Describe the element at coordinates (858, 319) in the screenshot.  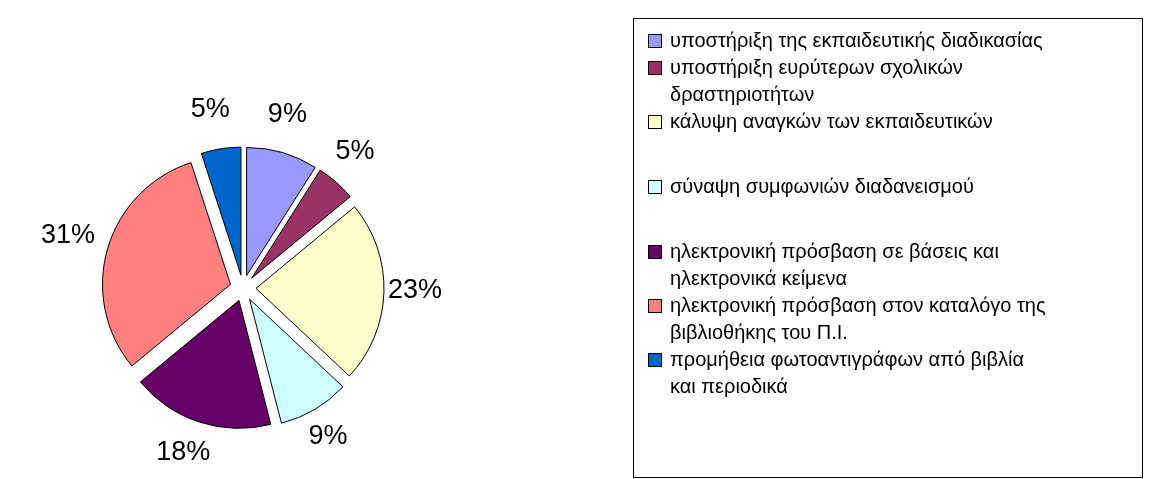
I see `legend-label: ηλεκτρονική πρόσβαση στον καταλόγο της βιβλιοθήκης του Π.Ι.` at that location.